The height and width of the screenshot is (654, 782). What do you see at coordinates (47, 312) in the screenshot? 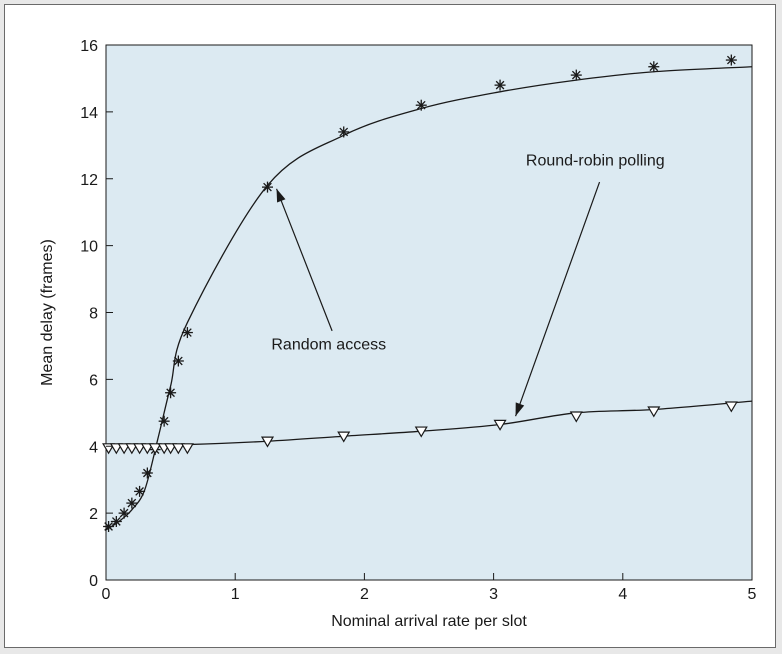
I see `y-axis-label: Mean delay (frames)` at bounding box center [47, 312].